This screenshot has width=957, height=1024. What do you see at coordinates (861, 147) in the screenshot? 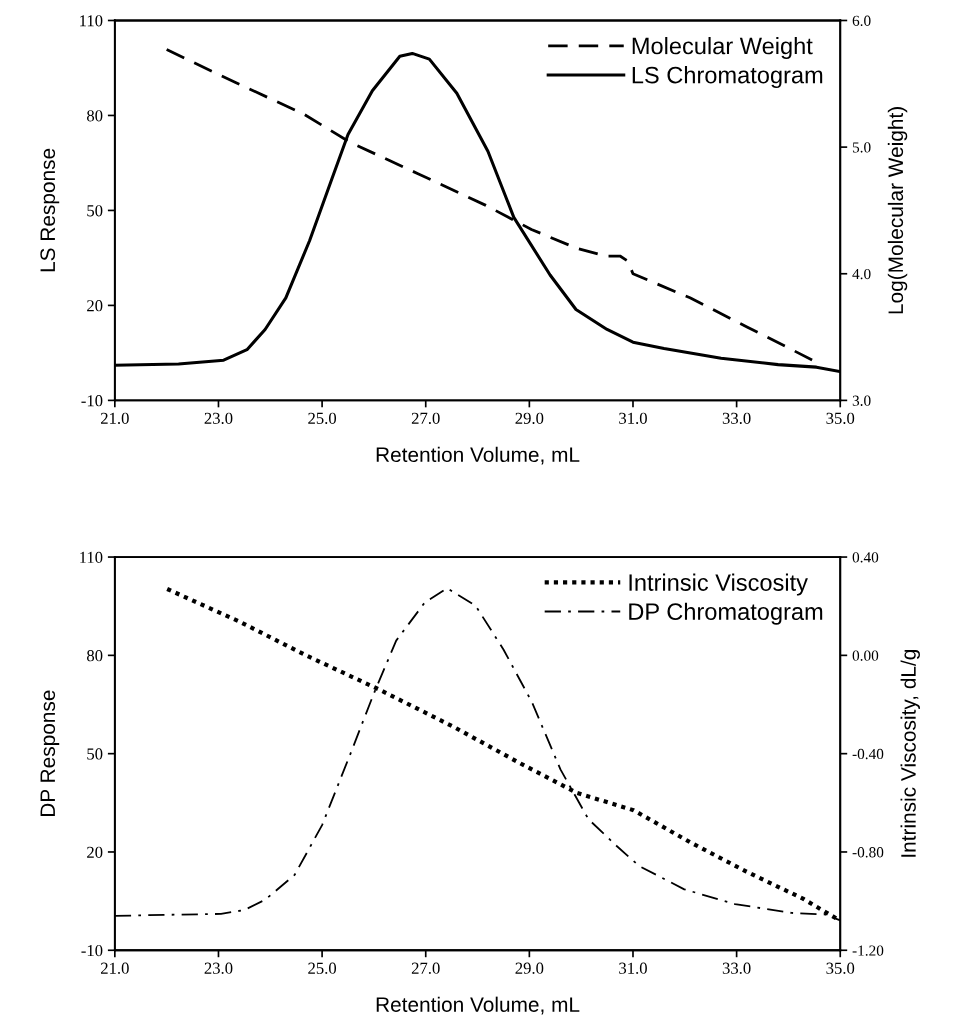
I see `y2-tick-label: 5.0` at bounding box center [861, 147].